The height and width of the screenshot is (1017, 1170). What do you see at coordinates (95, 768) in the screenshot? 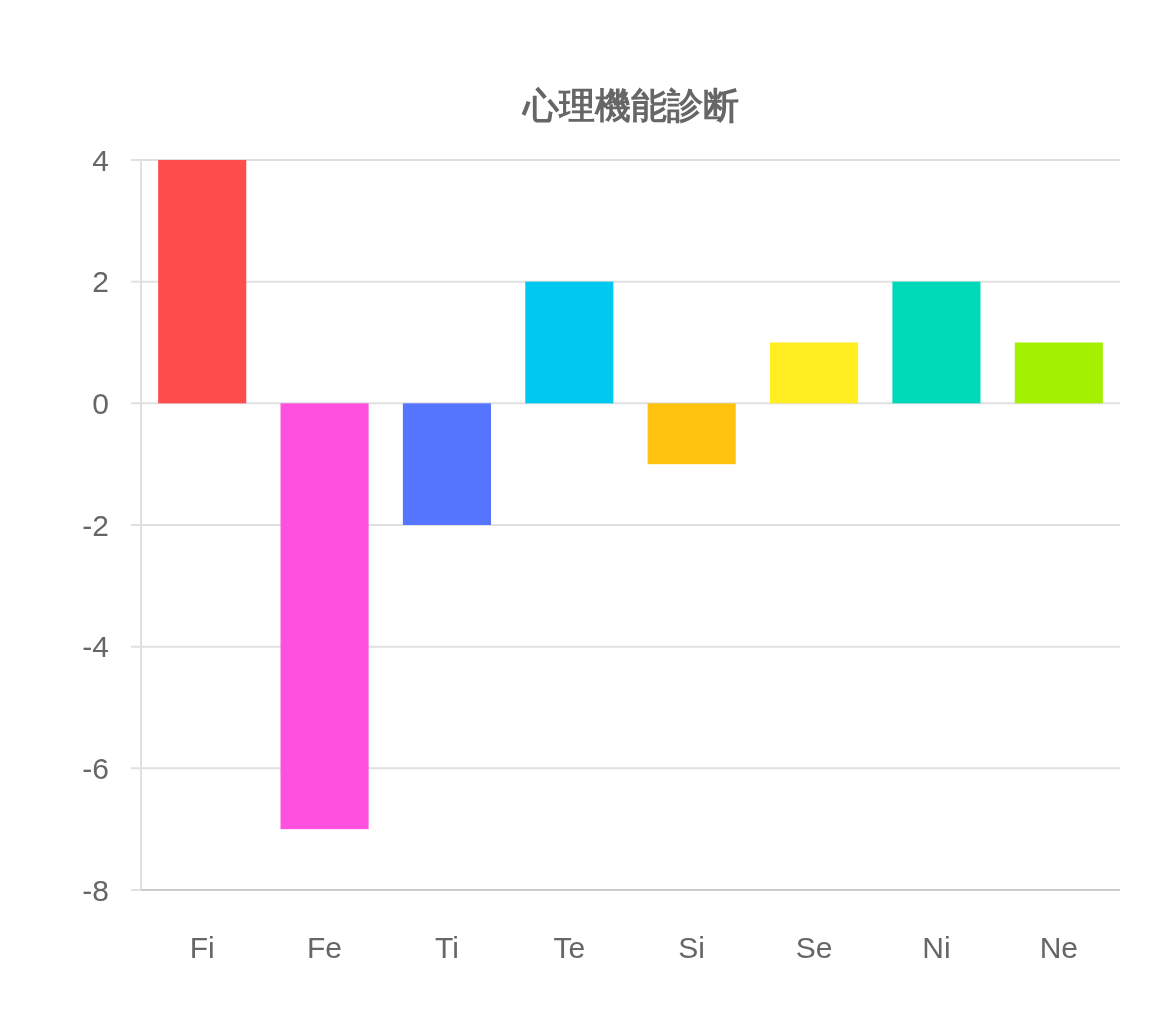
I see `y-tick-label: -6` at bounding box center [95, 768].